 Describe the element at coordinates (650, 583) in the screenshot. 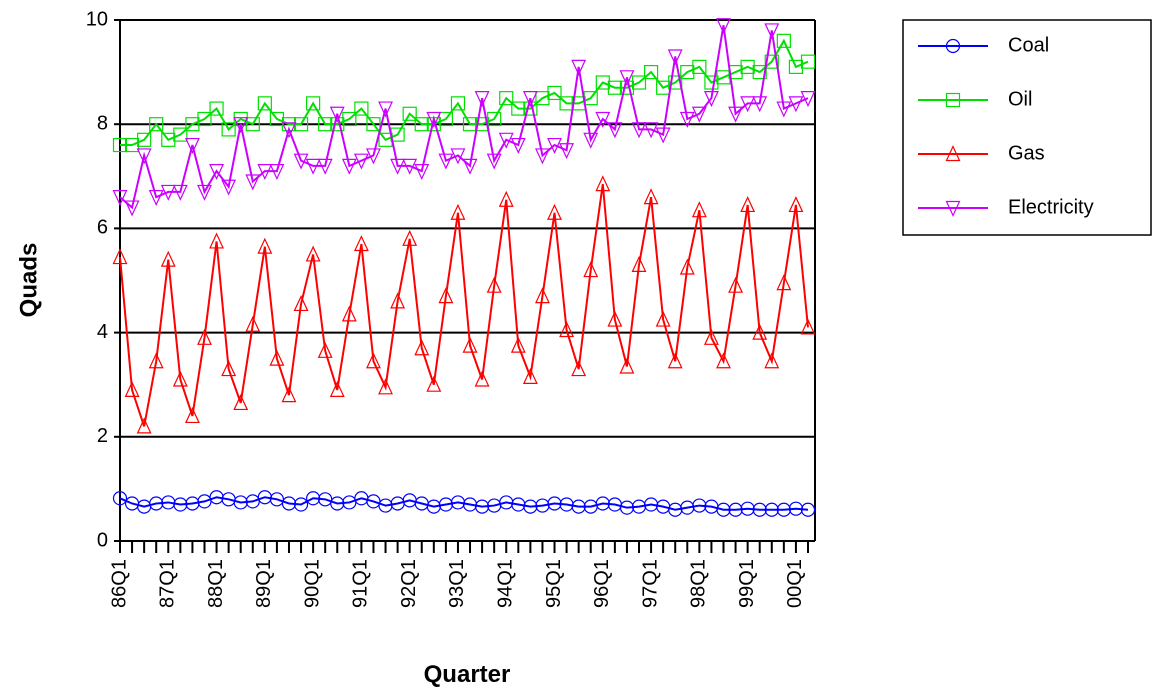

I see `x-tick-label: 97Q1` at that location.